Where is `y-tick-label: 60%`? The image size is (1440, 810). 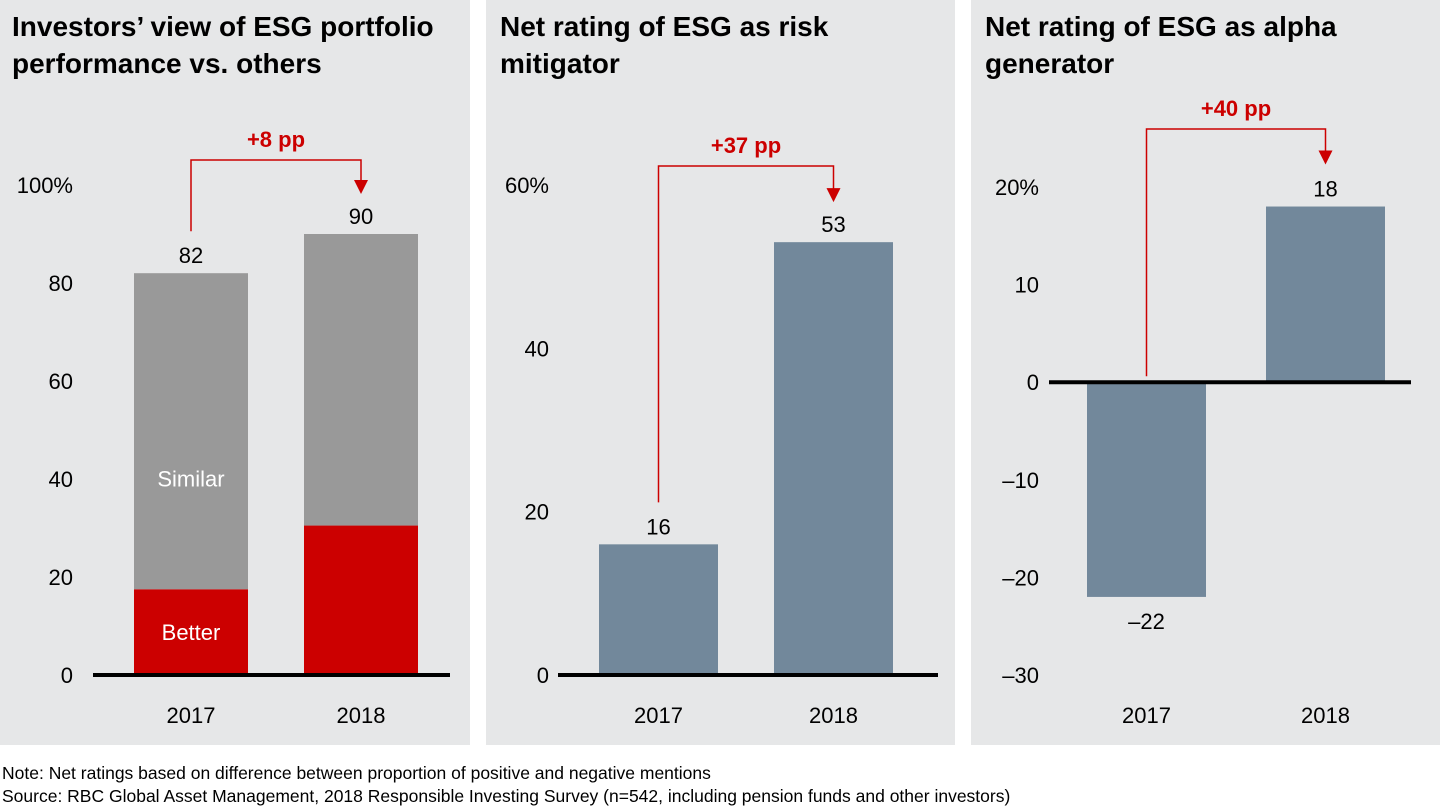
y-tick-label: 60% is located at coordinates (527, 185).